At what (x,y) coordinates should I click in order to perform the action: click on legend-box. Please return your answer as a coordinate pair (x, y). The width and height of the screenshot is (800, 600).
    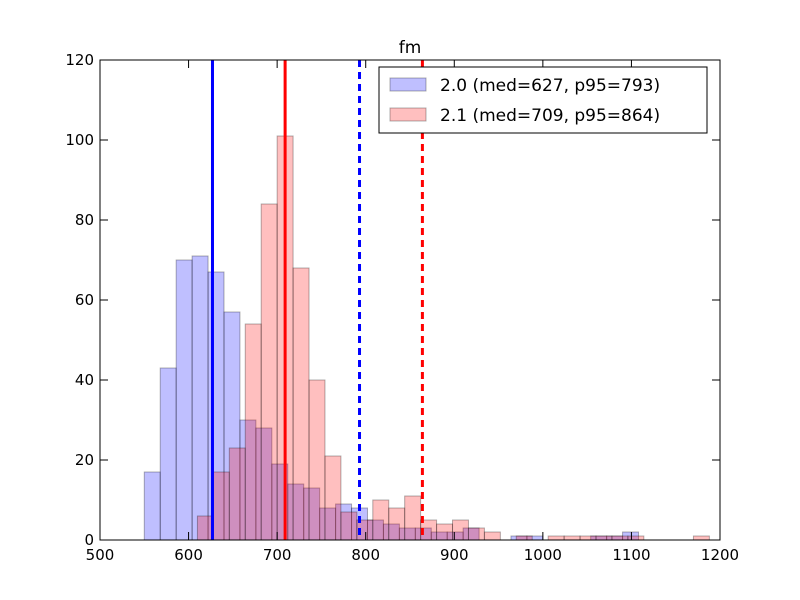
    Looking at the image, I should click on (543, 100).